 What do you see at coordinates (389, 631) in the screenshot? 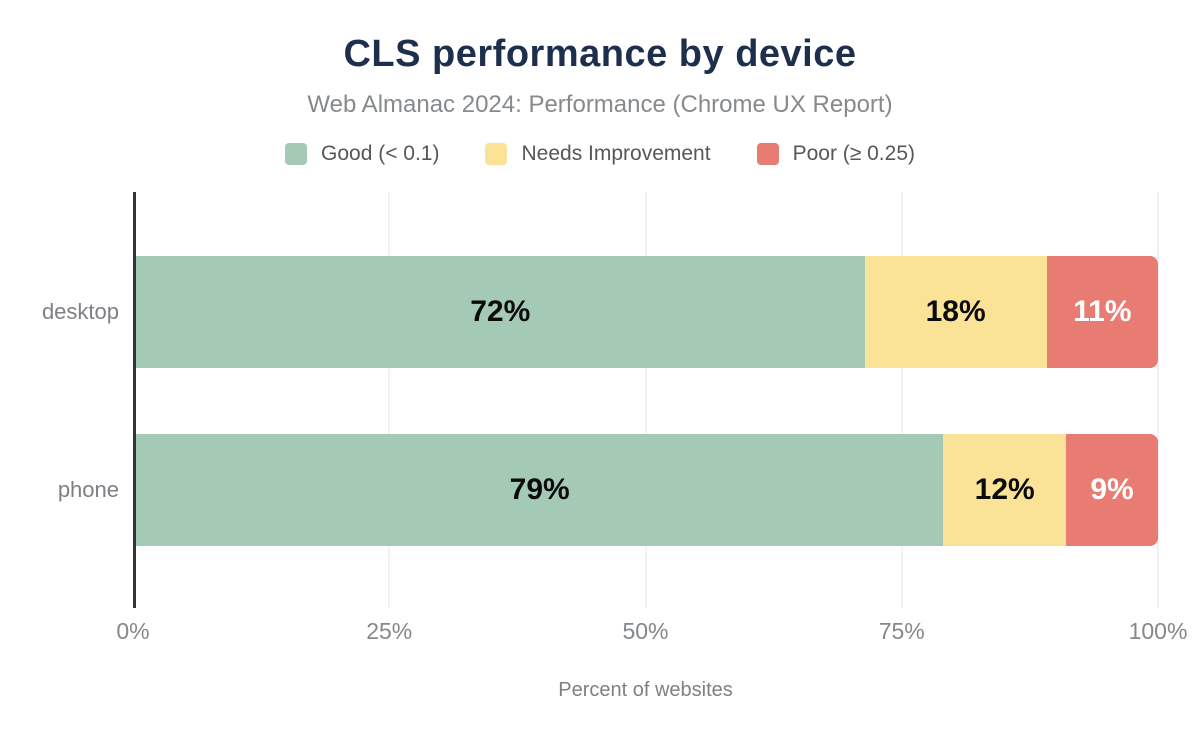
I see `x-tick-label-25: 25%` at bounding box center [389, 631].